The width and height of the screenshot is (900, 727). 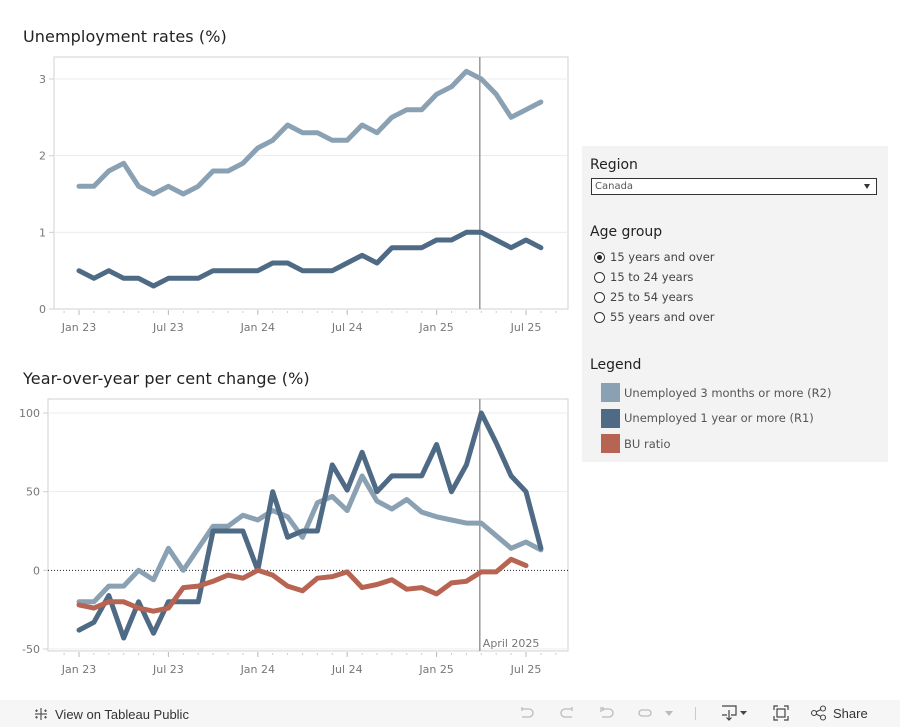 I want to click on y-tick-label: 50, so click(x=33, y=492).